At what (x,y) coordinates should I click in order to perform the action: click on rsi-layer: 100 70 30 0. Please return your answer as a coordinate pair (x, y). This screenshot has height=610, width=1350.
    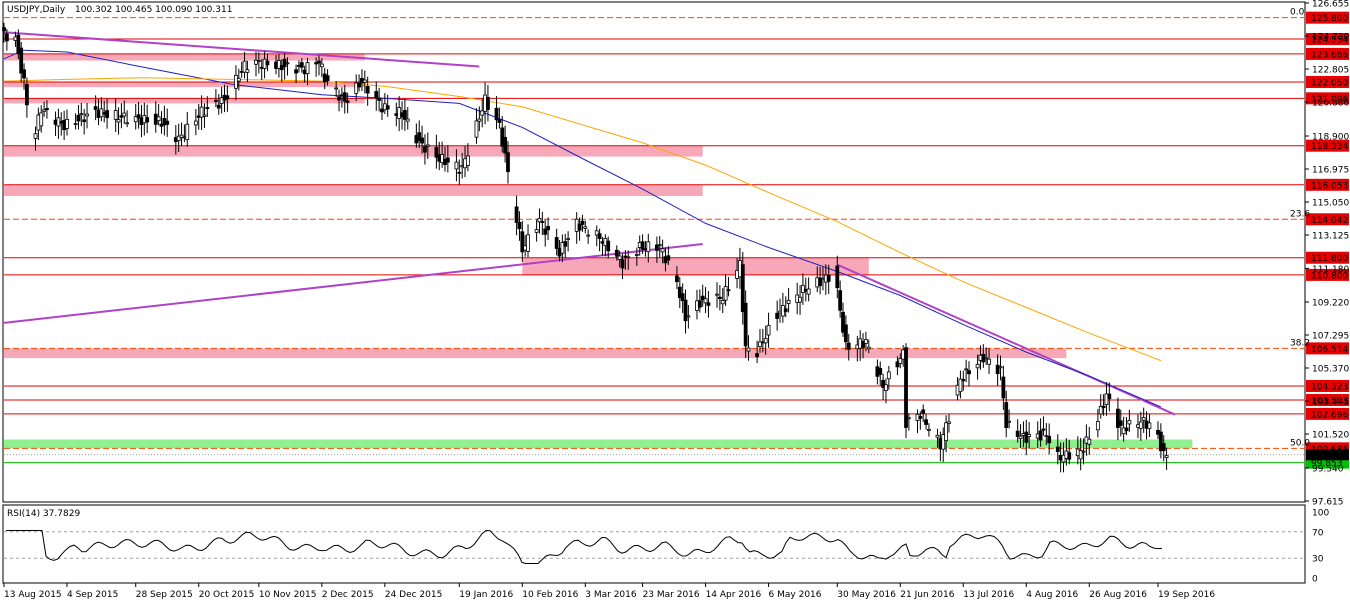
    Looking at the image, I should click on (666, 547).